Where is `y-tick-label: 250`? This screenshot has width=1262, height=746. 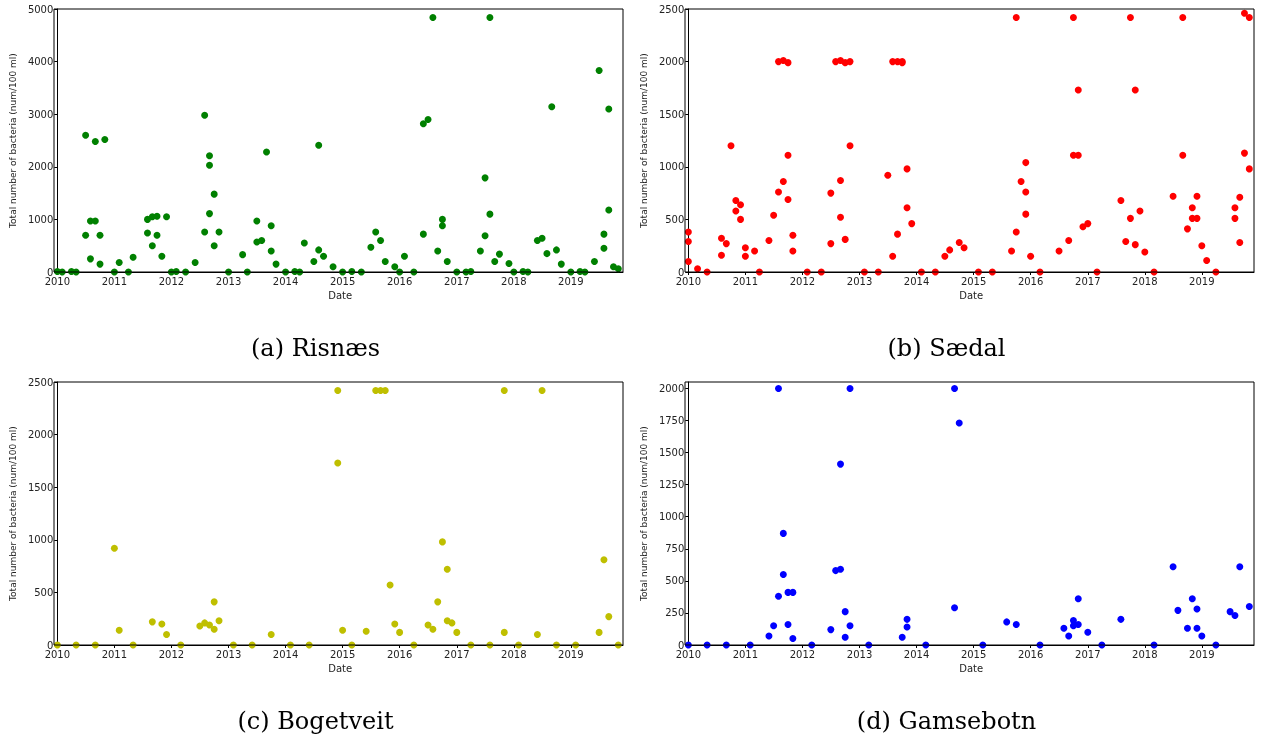 y-tick-label: 250 is located at coordinates (675, 613).